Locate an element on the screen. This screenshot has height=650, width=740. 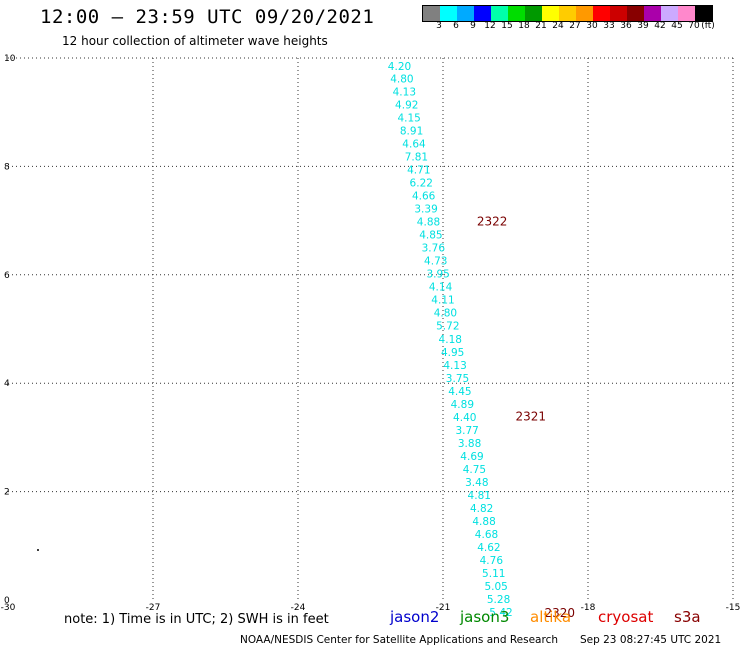
swh-value-label: 5.42 is located at coordinates (500, 613).